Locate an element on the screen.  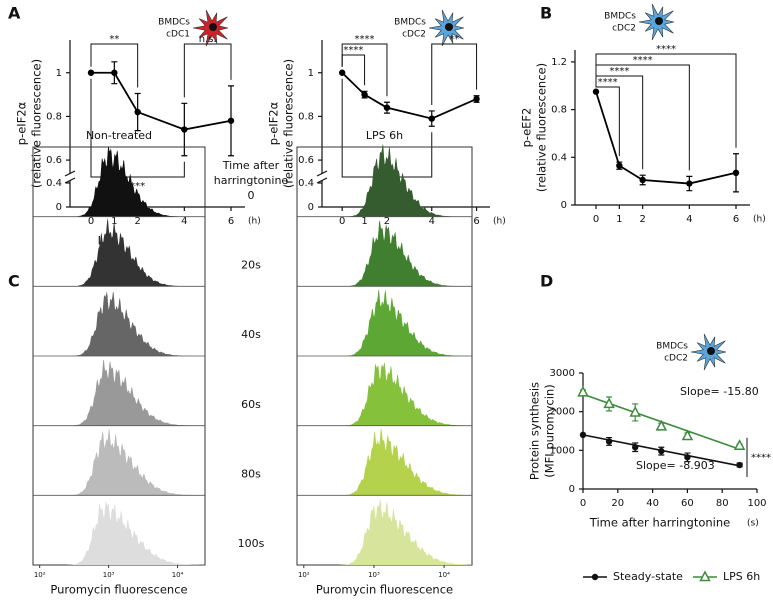
sig-label: *** is located at coordinates (137, 186).